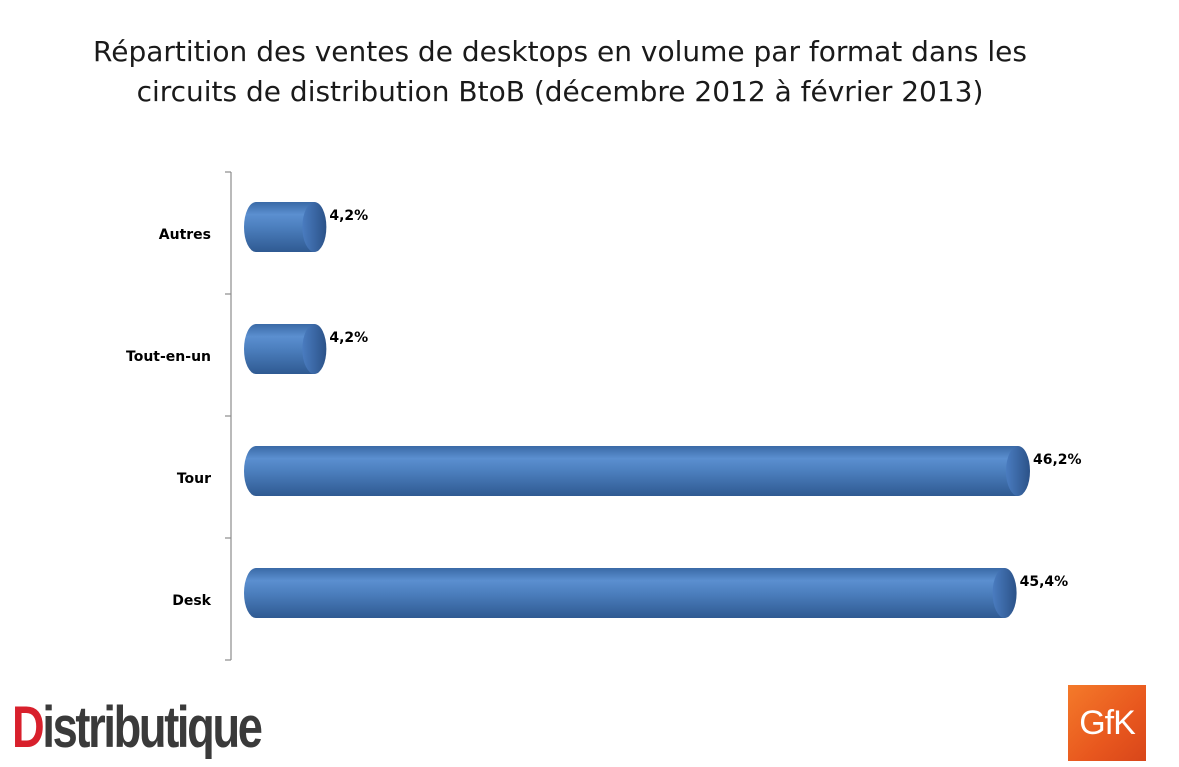 The width and height of the screenshot is (1179, 767). What do you see at coordinates (185, 235) in the screenshot?
I see `category-label: Autres` at bounding box center [185, 235].